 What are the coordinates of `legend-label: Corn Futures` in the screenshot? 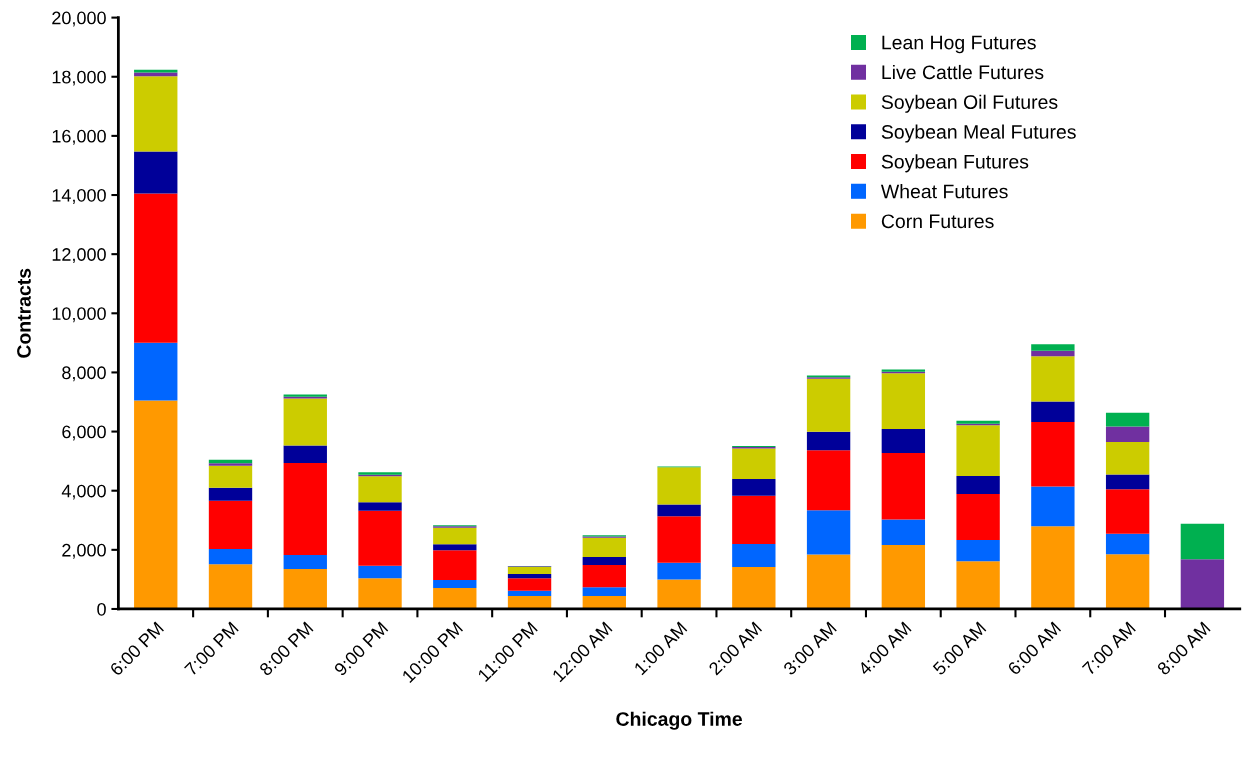 It's located at (937, 221).